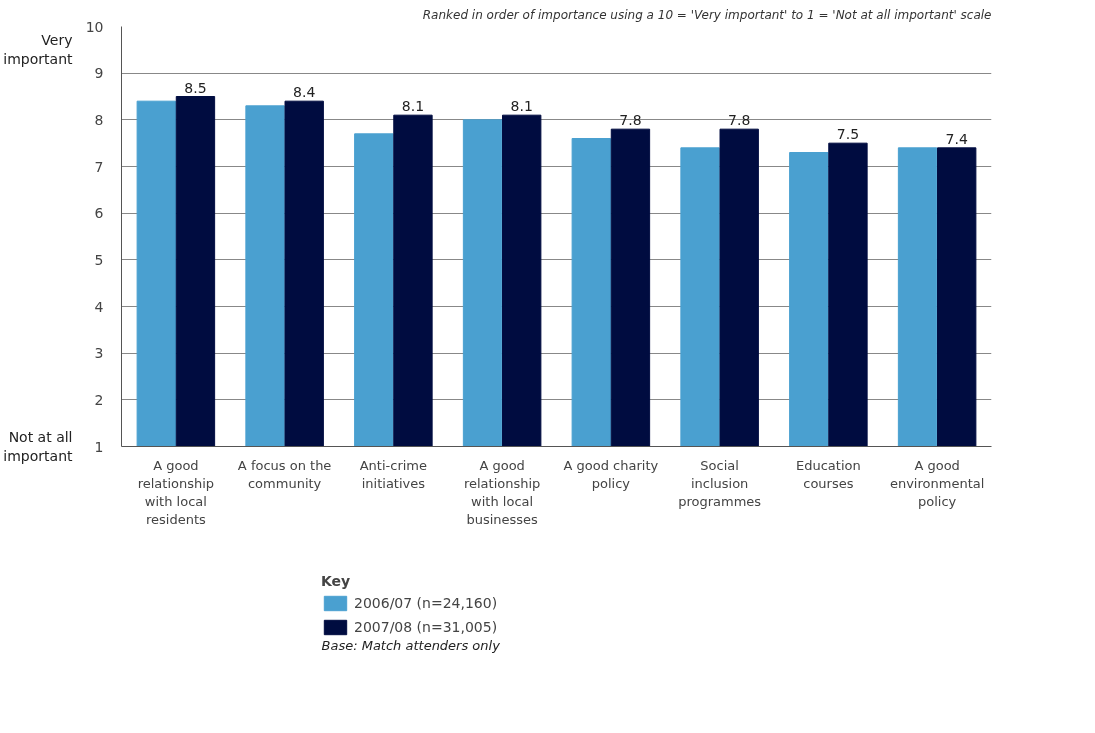  Describe the element at coordinates (956, 138) in the screenshot. I see `data-label: 7.4` at that location.